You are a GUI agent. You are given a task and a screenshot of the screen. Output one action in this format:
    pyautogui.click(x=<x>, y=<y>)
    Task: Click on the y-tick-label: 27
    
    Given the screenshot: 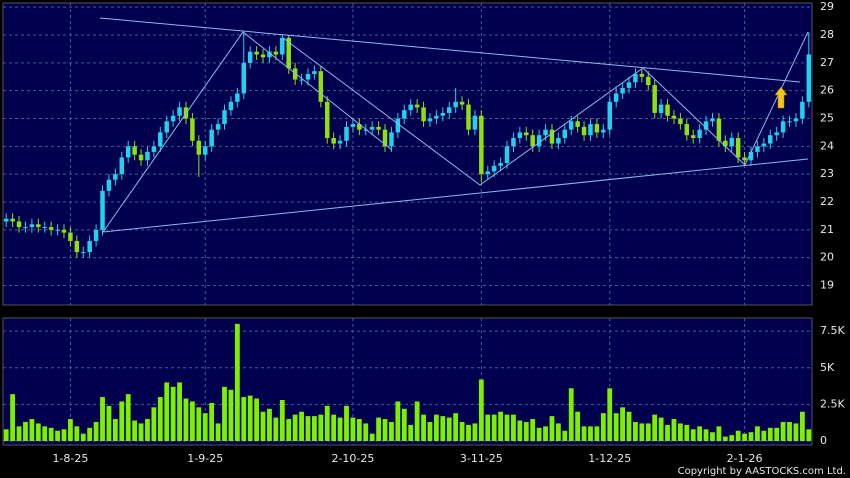 What is the action you would take?
    pyautogui.click(x=827, y=62)
    